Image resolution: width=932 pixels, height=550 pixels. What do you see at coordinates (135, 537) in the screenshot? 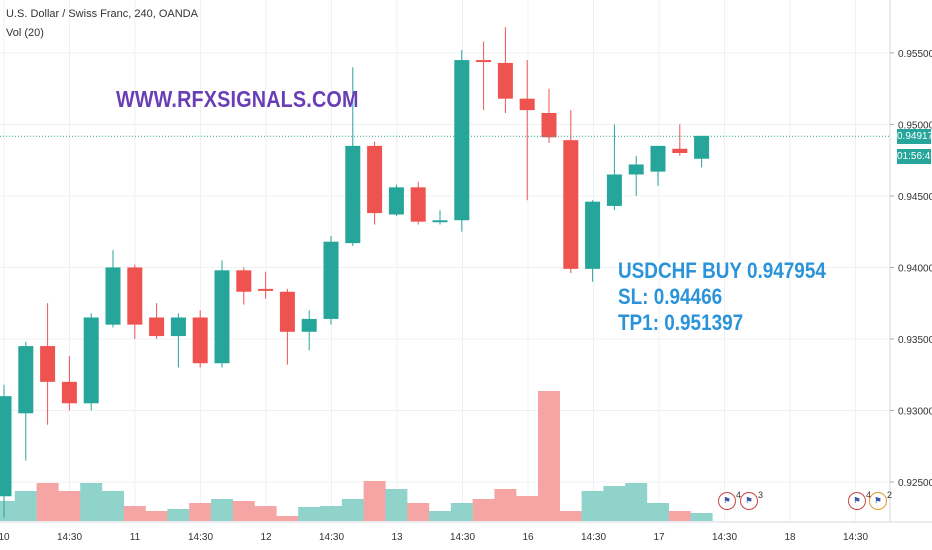
I see `x-tick-label: 11` at bounding box center [135, 537].